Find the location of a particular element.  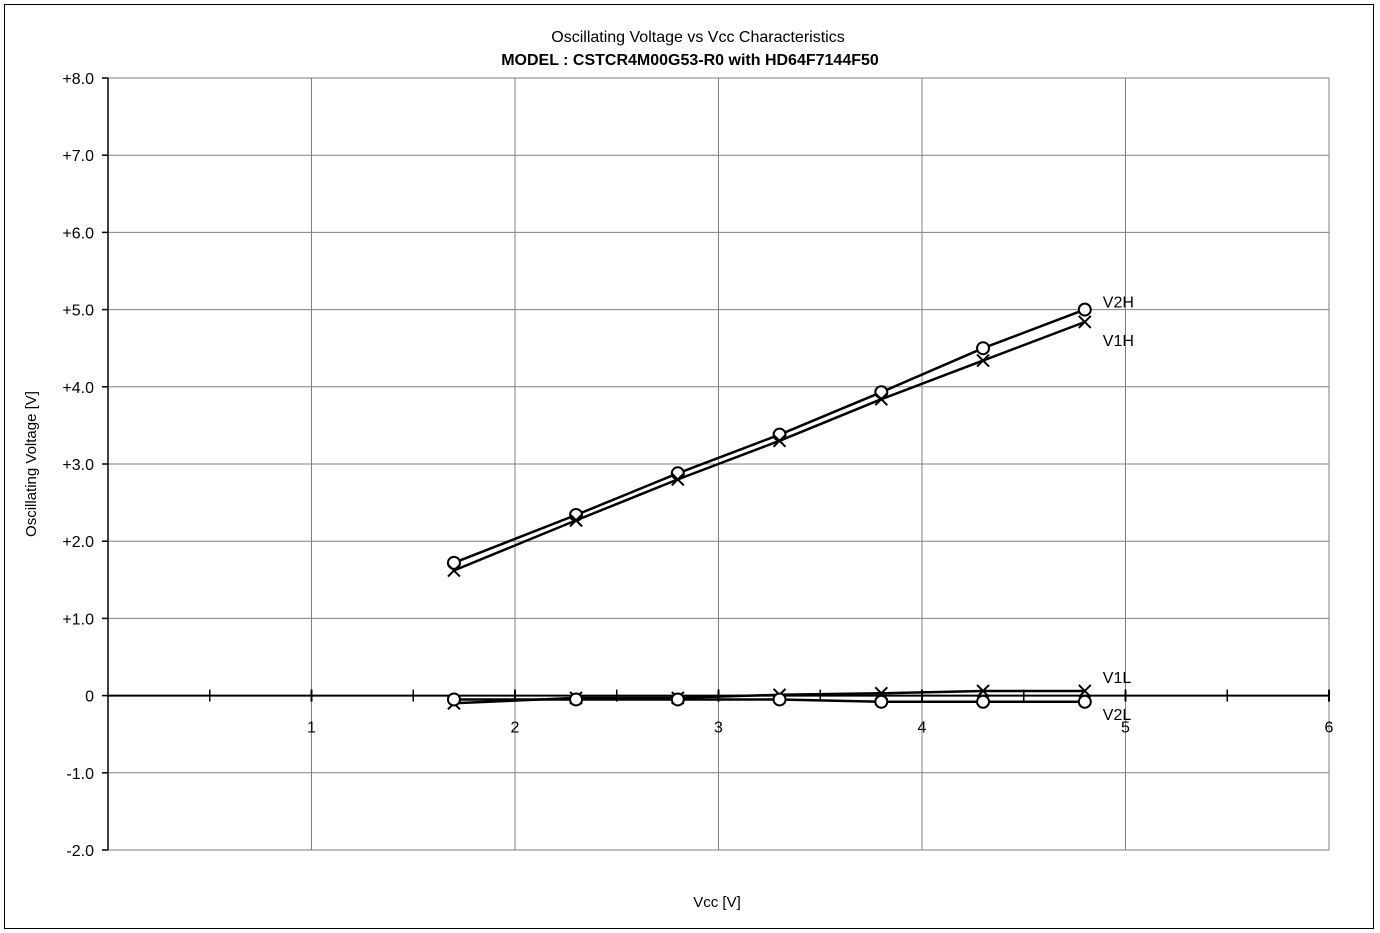

y-tick-label: +6.0 is located at coordinates (78, 233).